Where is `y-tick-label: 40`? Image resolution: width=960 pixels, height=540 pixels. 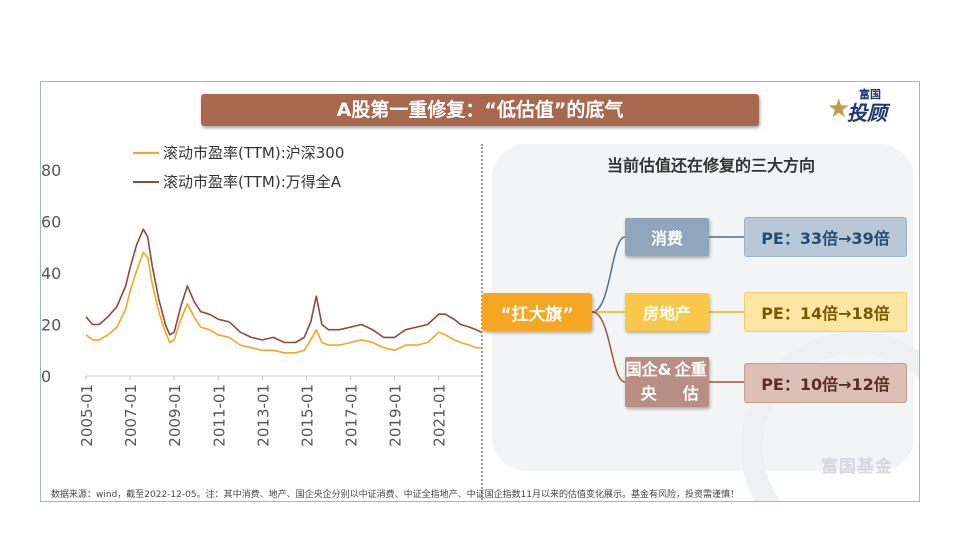
y-tick-label: 40 is located at coordinates (51, 273).